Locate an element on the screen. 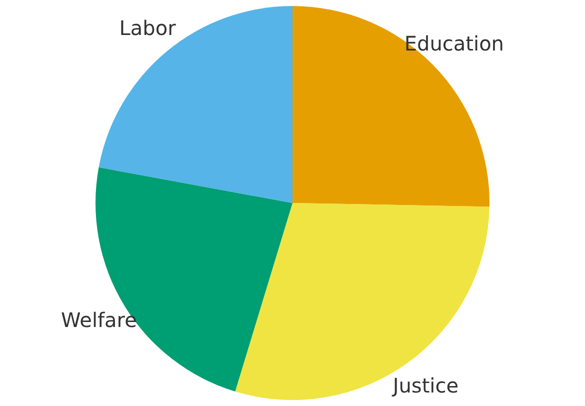 This screenshot has height=406, width=585. slice-label: Justice is located at coordinates (424, 385).